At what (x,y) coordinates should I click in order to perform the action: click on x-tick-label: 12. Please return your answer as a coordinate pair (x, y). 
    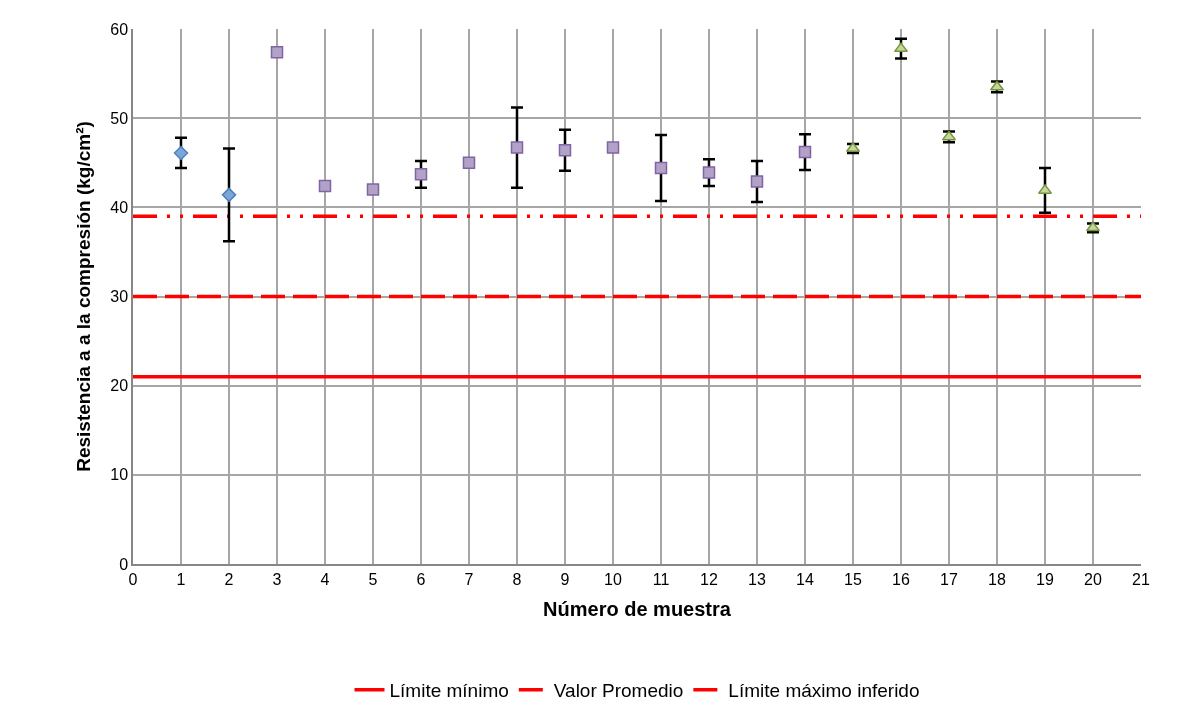
    Looking at the image, I should click on (709, 579).